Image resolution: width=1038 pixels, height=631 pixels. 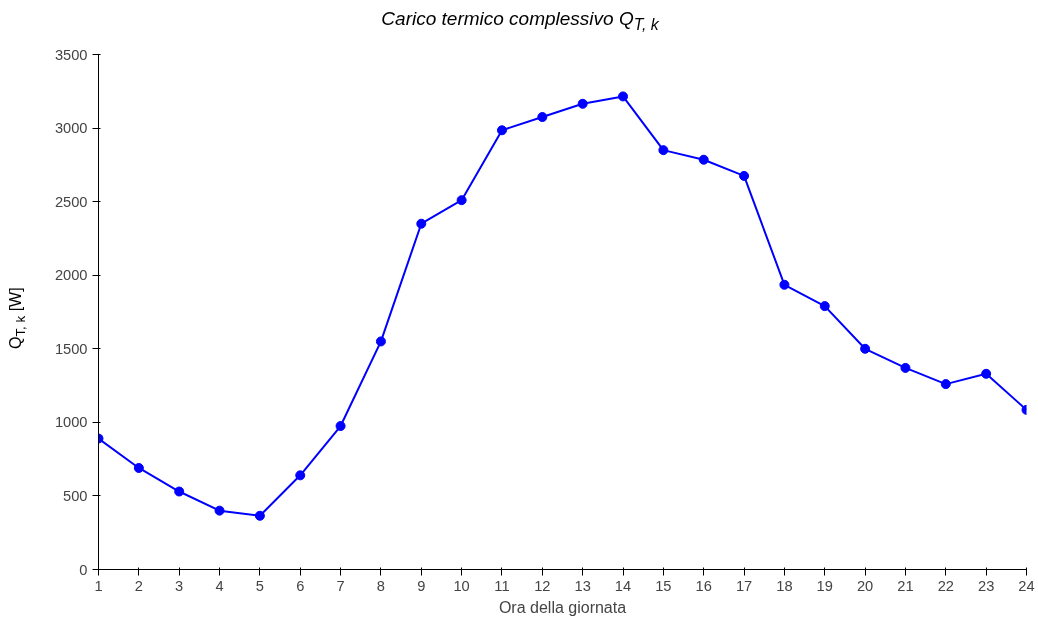 I want to click on y-tick-label: 3500, so click(x=71, y=54).